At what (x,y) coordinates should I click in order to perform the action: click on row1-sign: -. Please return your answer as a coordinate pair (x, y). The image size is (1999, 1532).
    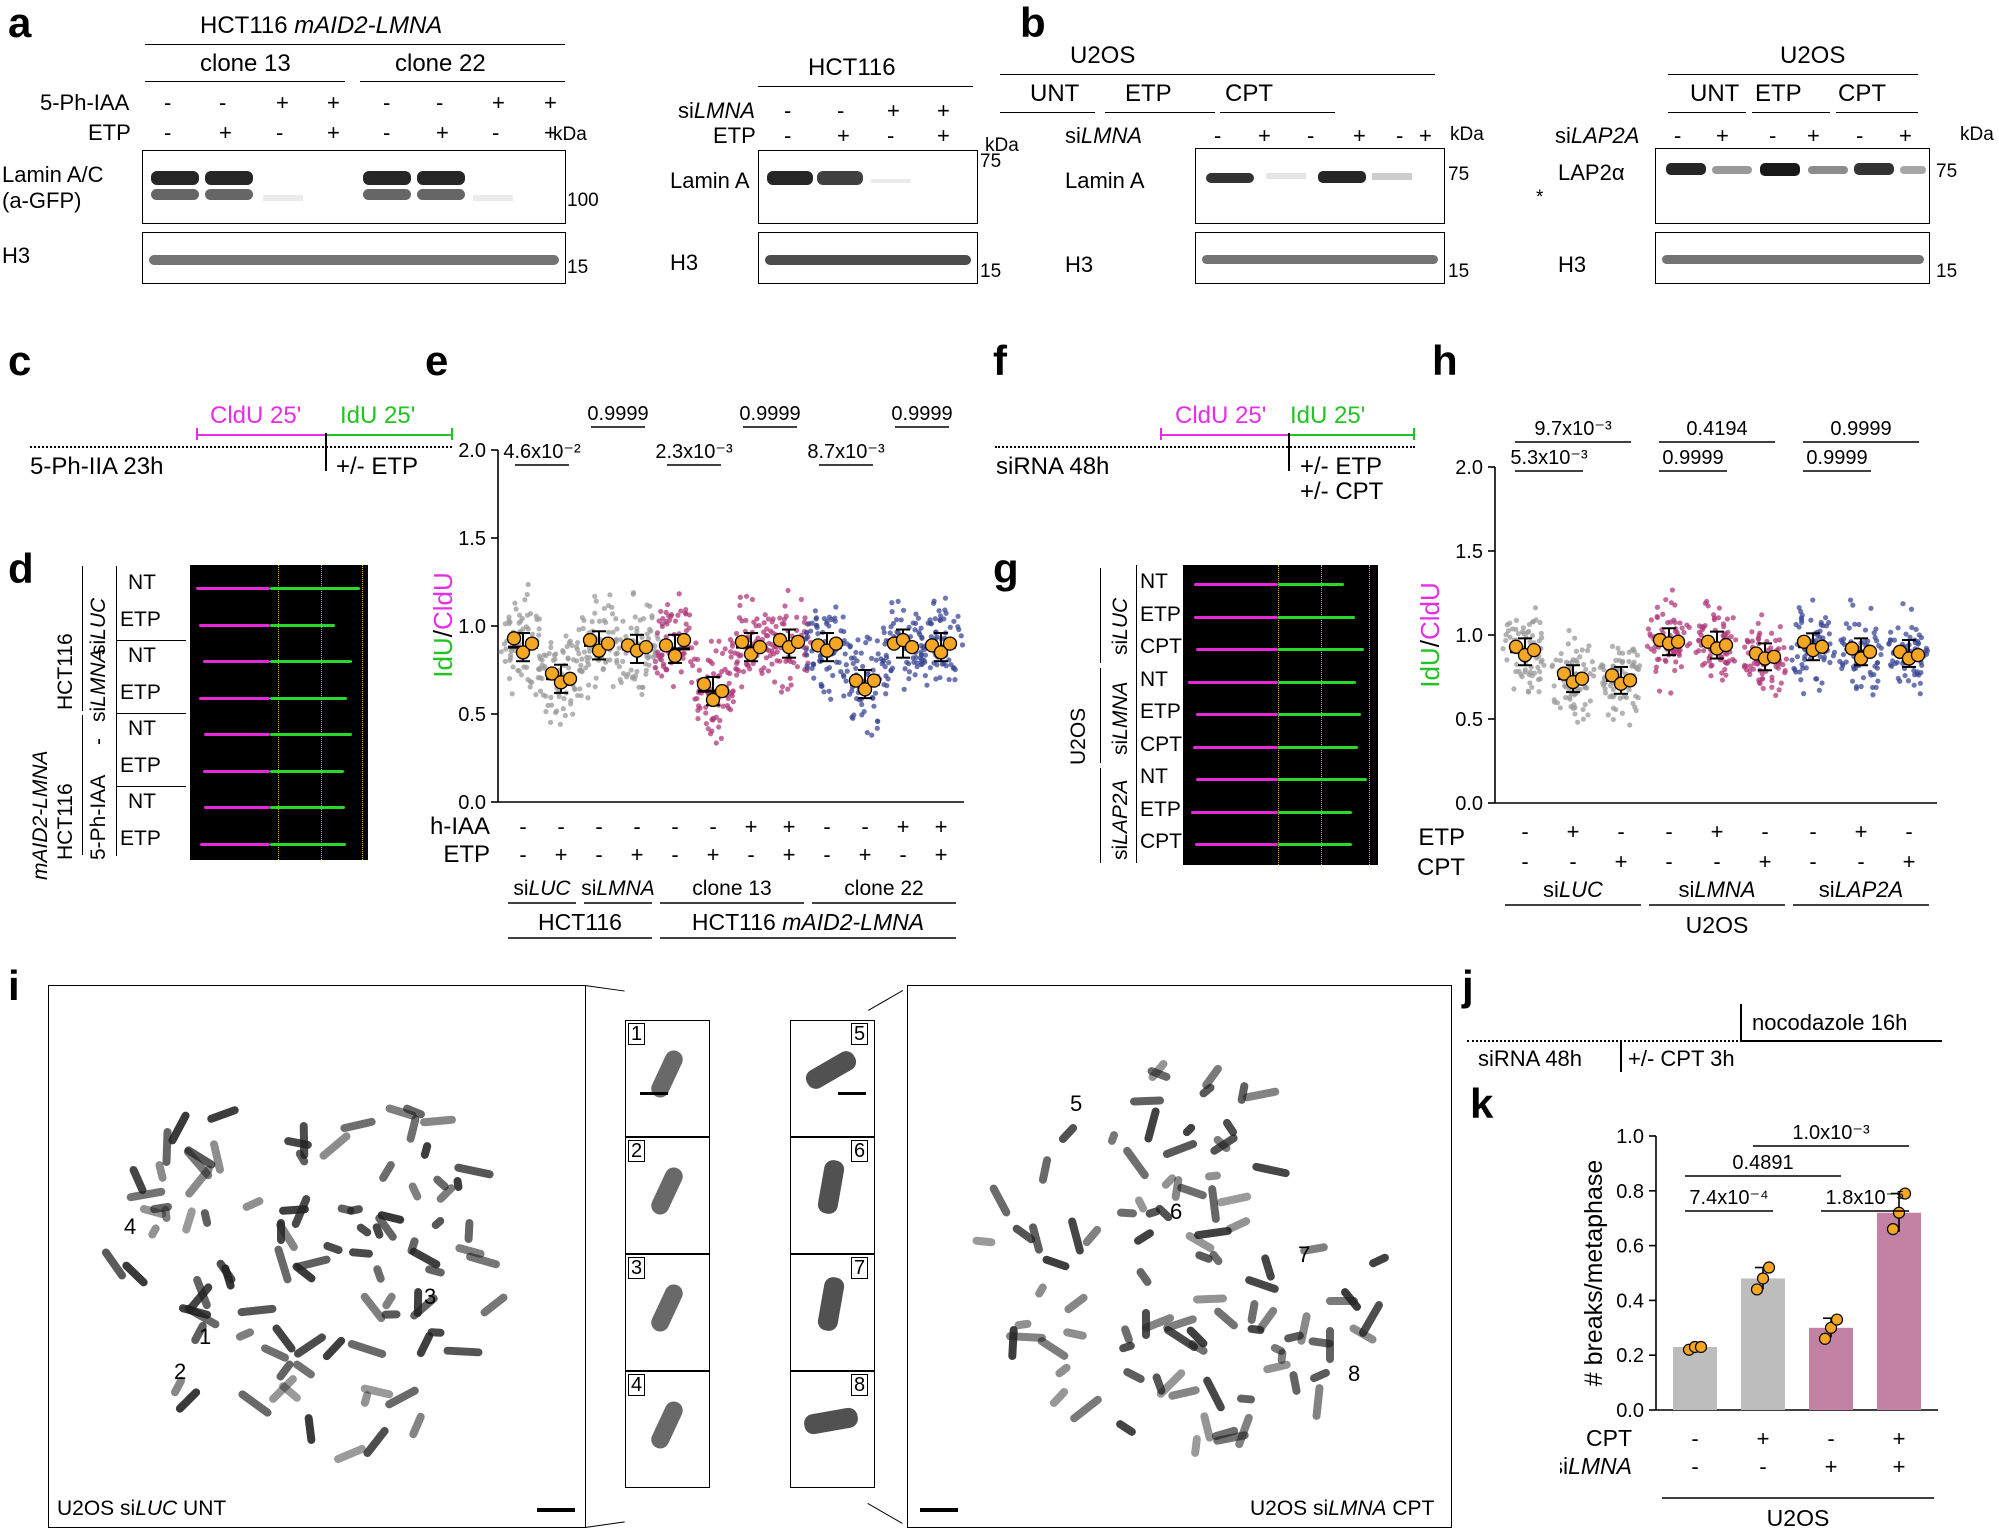
    Looking at the image, I should click on (674, 826).